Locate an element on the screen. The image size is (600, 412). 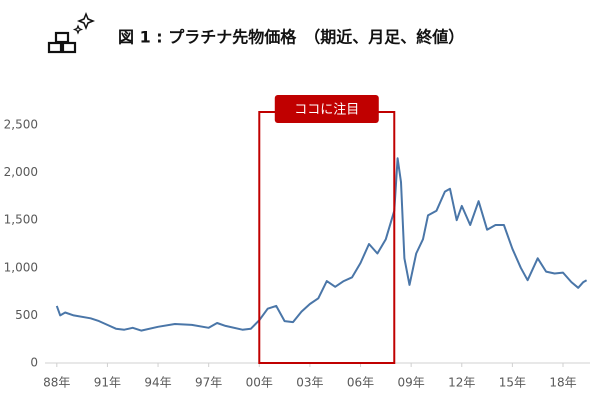
x-tick-label: 12年 is located at coordinates (461, 383).